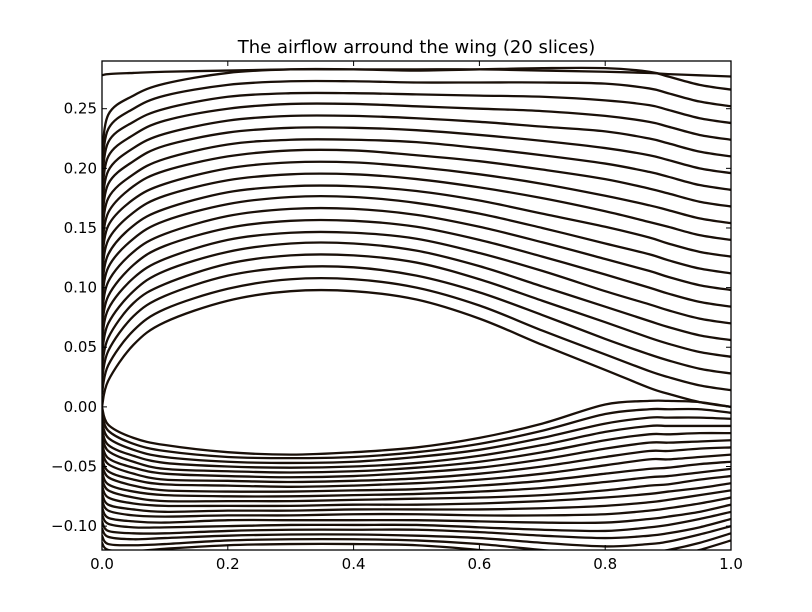 Image resolution: width=812 pixels, height=612 pixels. What do you see at coordinates (228, 564) in the screenshot?
I see `x-tick-label: 0.2` at bounding box center [228, 564].